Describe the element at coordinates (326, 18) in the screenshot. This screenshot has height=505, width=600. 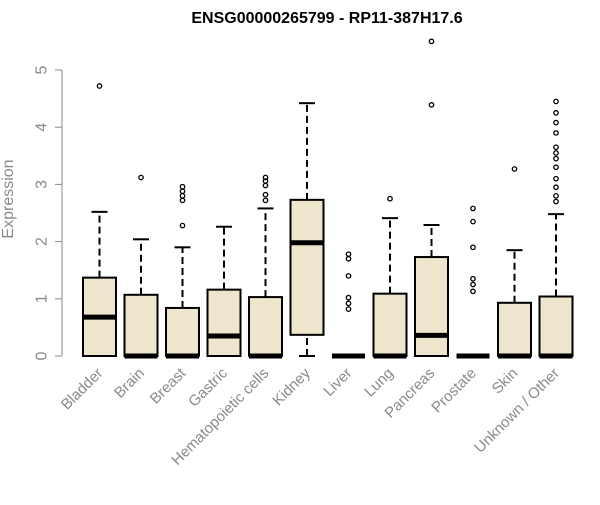
I see `chart-title: ENSG00000265799 - RP11-387H17.6` at that location.